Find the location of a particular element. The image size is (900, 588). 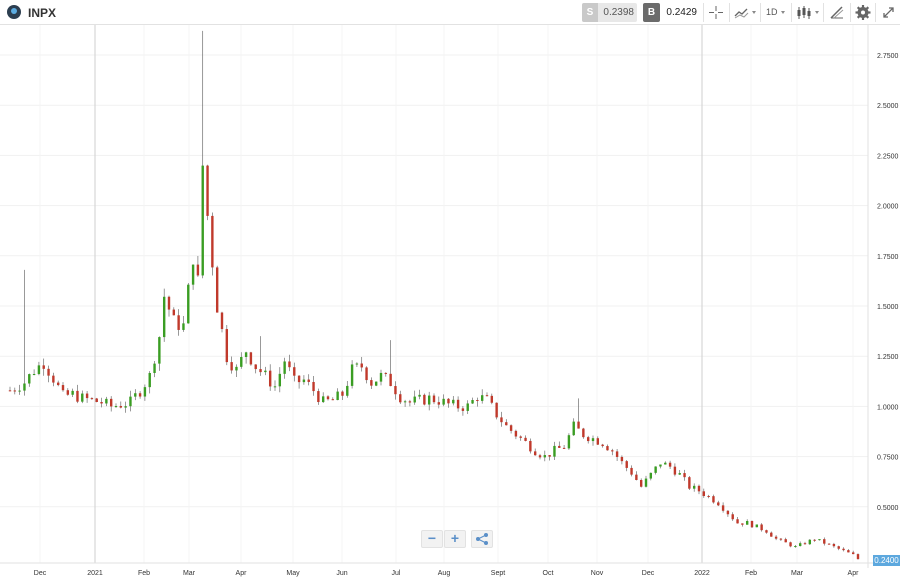

fullscreen-button is located at coordinates (887, 12).